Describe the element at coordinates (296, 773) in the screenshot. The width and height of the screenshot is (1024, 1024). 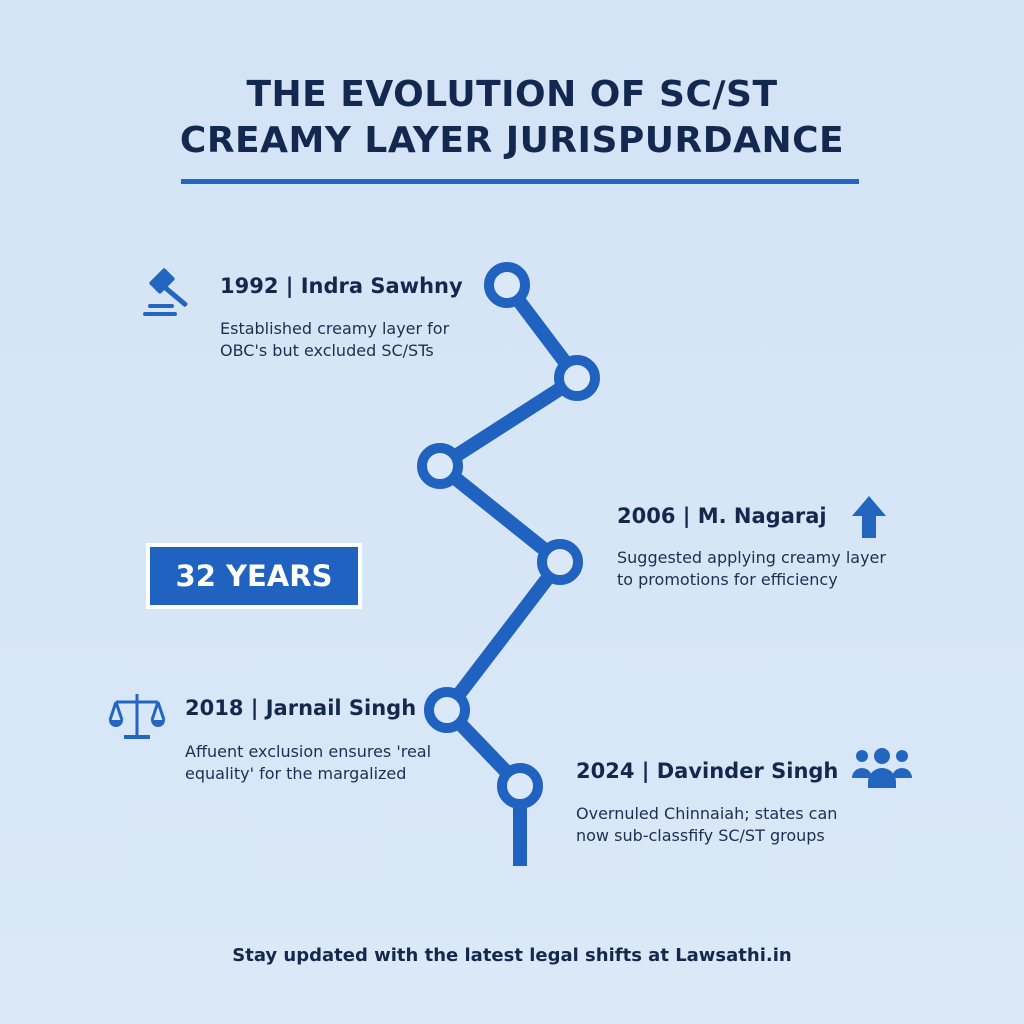
I see `event-description: equality' for the margalized` at that location.